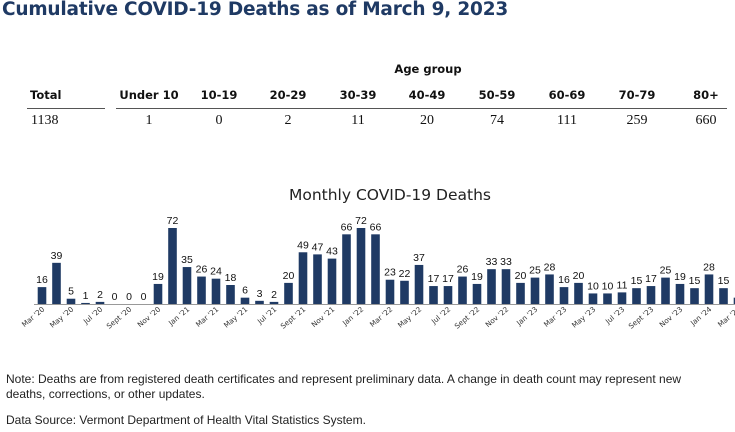  What do you see at coordinates (260, 294) in the screenshot?
I see `data-label: 3` at bounding box center [260, 294].